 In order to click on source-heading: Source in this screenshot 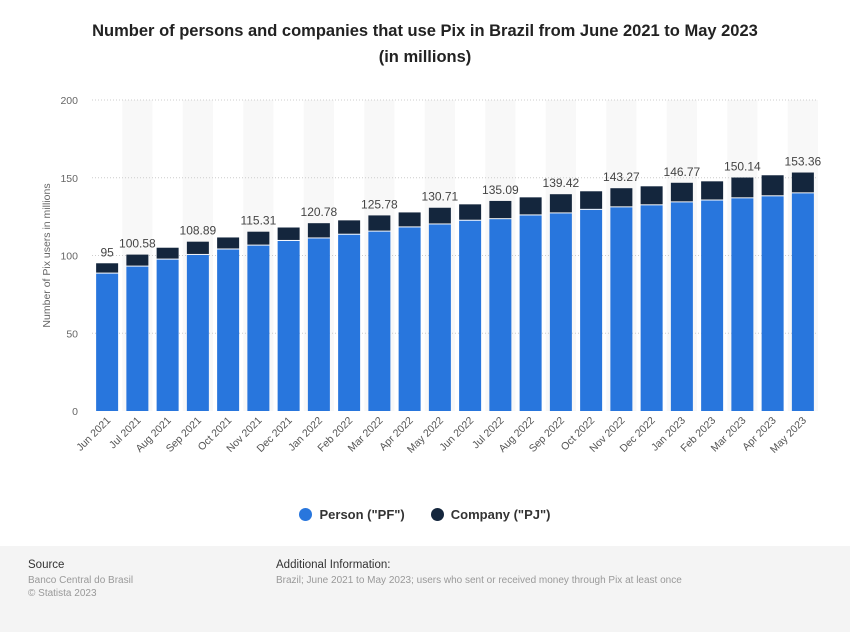, I will do `click(46, 565)`.